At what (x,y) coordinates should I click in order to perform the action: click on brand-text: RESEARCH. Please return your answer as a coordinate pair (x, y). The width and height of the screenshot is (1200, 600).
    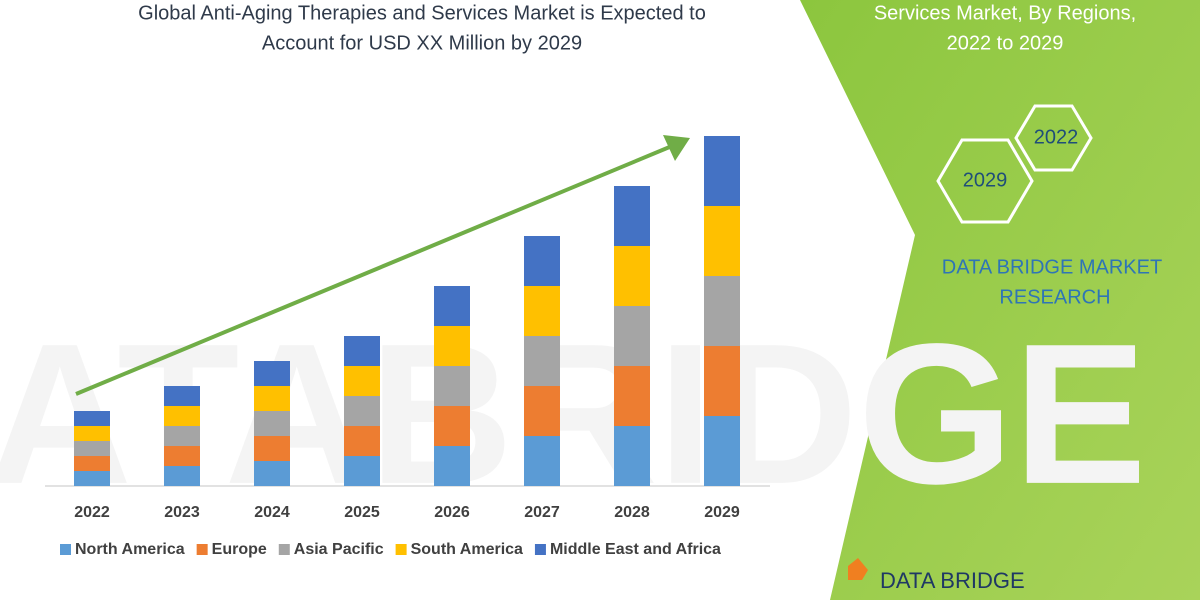
    Looking at the image, I should click on (1054, 297).